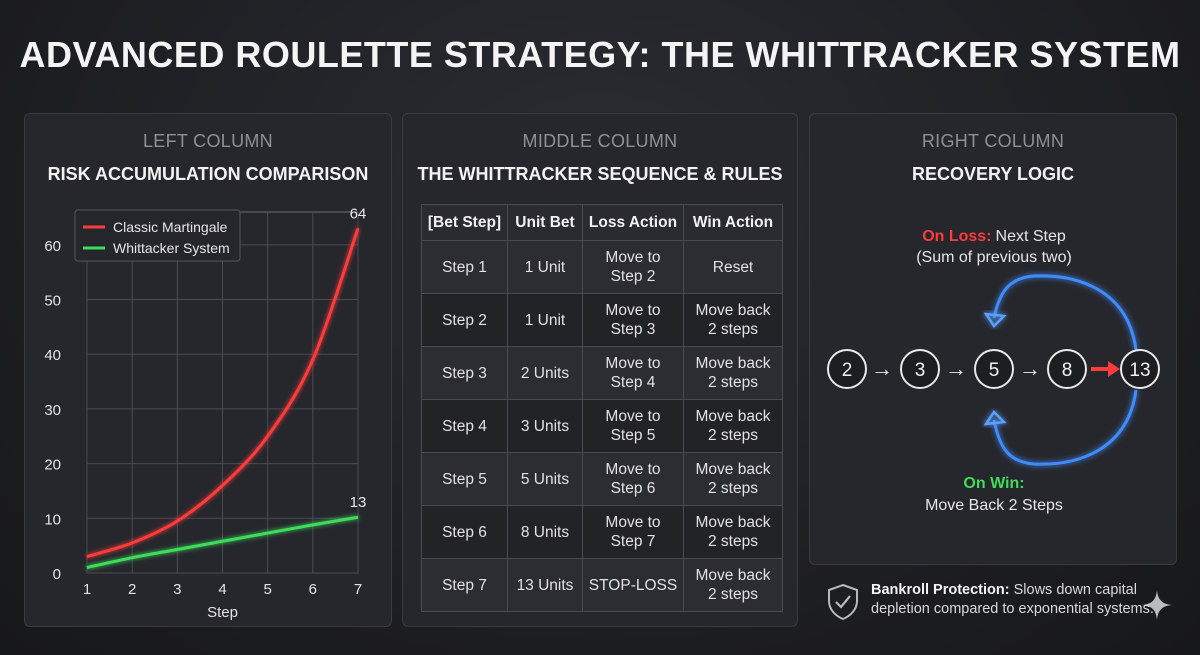 The height and width of the screenshot is (655, 1200). What do you see at coordinates (994, 257) in the screenshot?
I see `loss-sub: (Sum of previous two)` at bounding box center [994, 257].